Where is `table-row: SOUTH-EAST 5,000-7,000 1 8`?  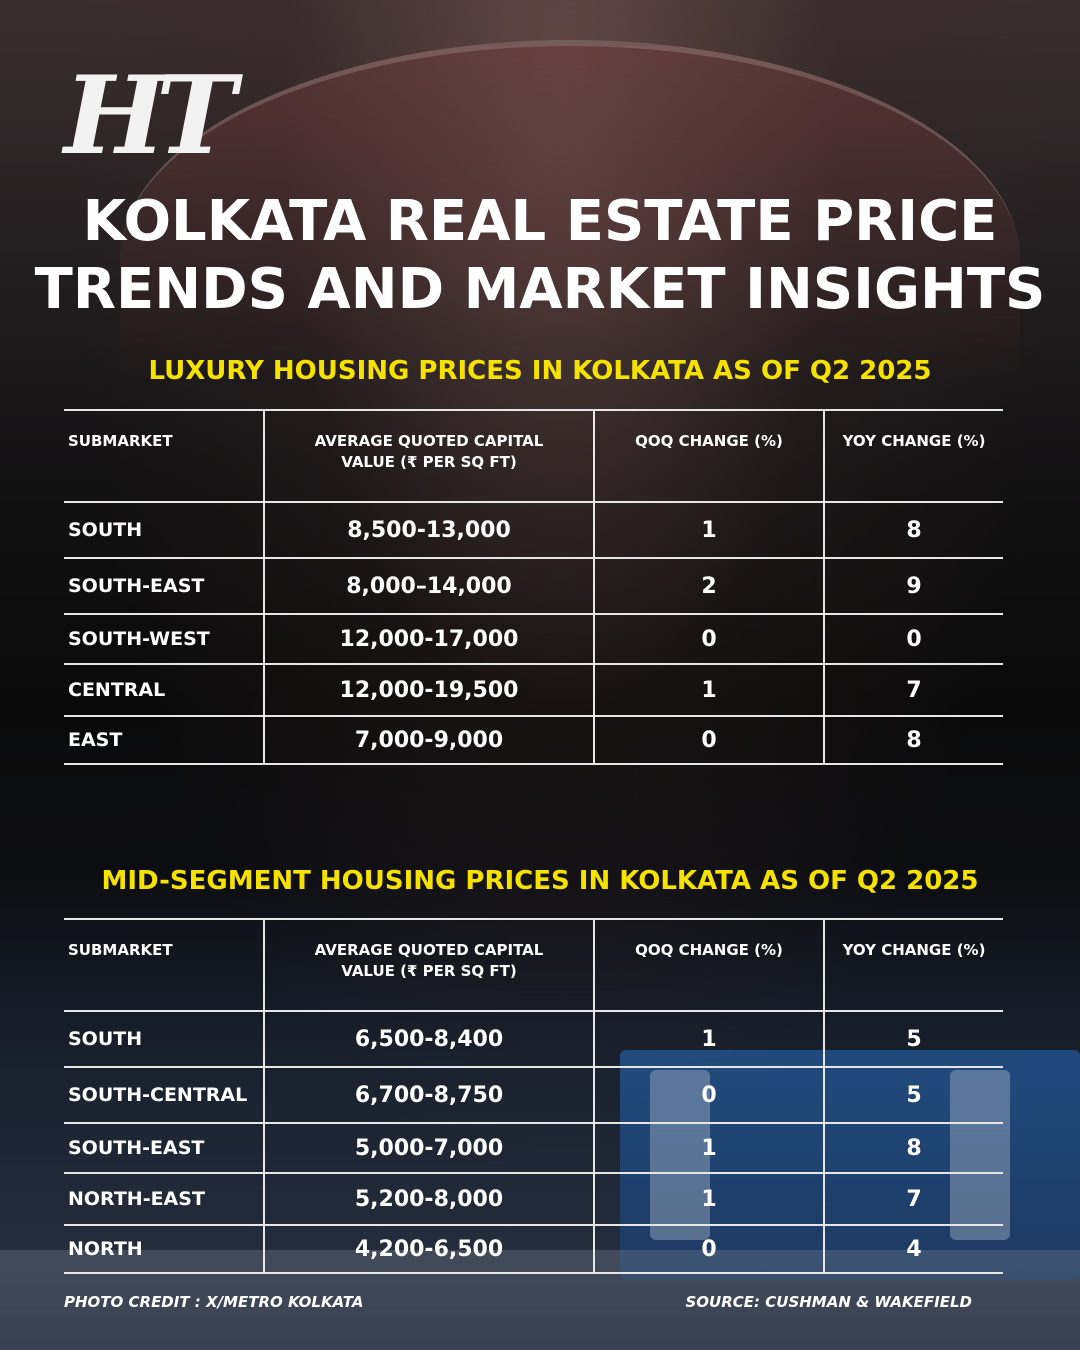 table-row: SOUTH-EAST 5,000-7,000 1 8 is located at coordinates (533, 1148).